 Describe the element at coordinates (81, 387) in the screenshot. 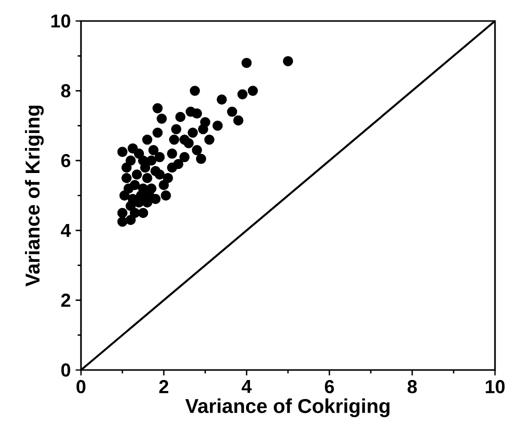

I see `x-tick-label: 0` at that location.